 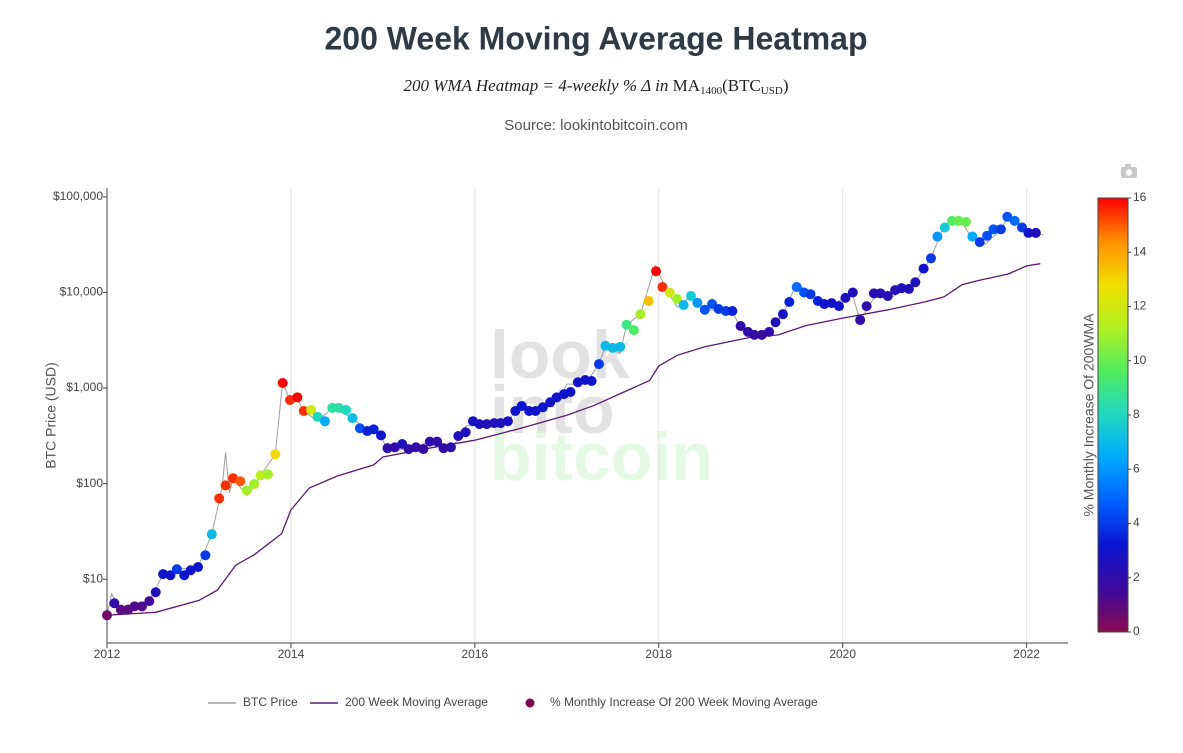 I want to click on camera-lens, so click(x=1129, y=172).